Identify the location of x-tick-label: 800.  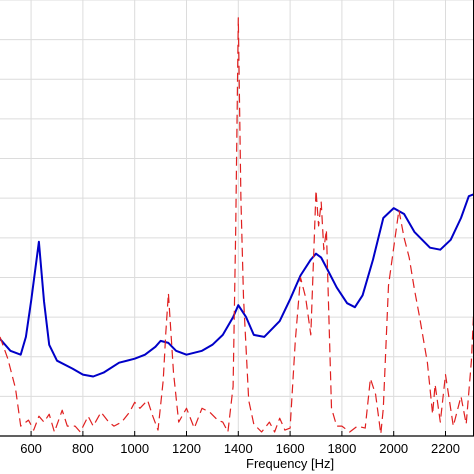
(83, 448).